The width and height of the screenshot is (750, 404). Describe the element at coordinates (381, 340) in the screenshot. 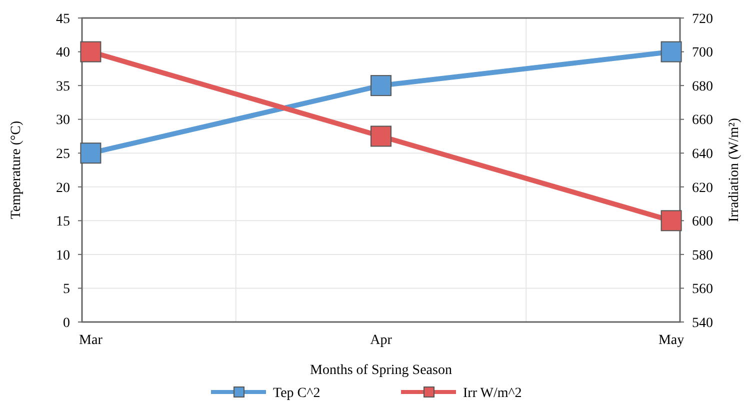

I see `x-tick-label: Apr` at that location.